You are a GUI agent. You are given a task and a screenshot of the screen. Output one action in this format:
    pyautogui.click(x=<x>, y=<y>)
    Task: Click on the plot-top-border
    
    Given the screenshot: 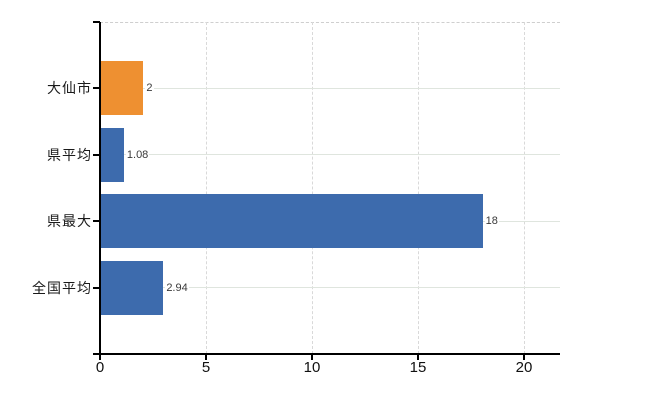 What is the action you would take?
    pyautogui.click(x=330, y=22)
    